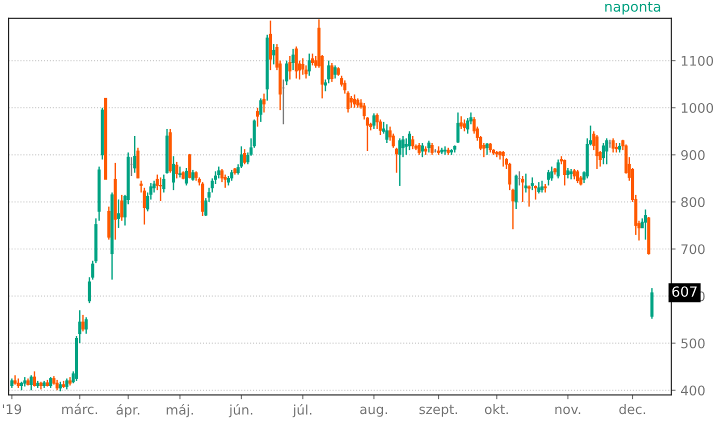 The image size is (718, 435). I want to click on x-tick-label: máj., so click(179, 411).